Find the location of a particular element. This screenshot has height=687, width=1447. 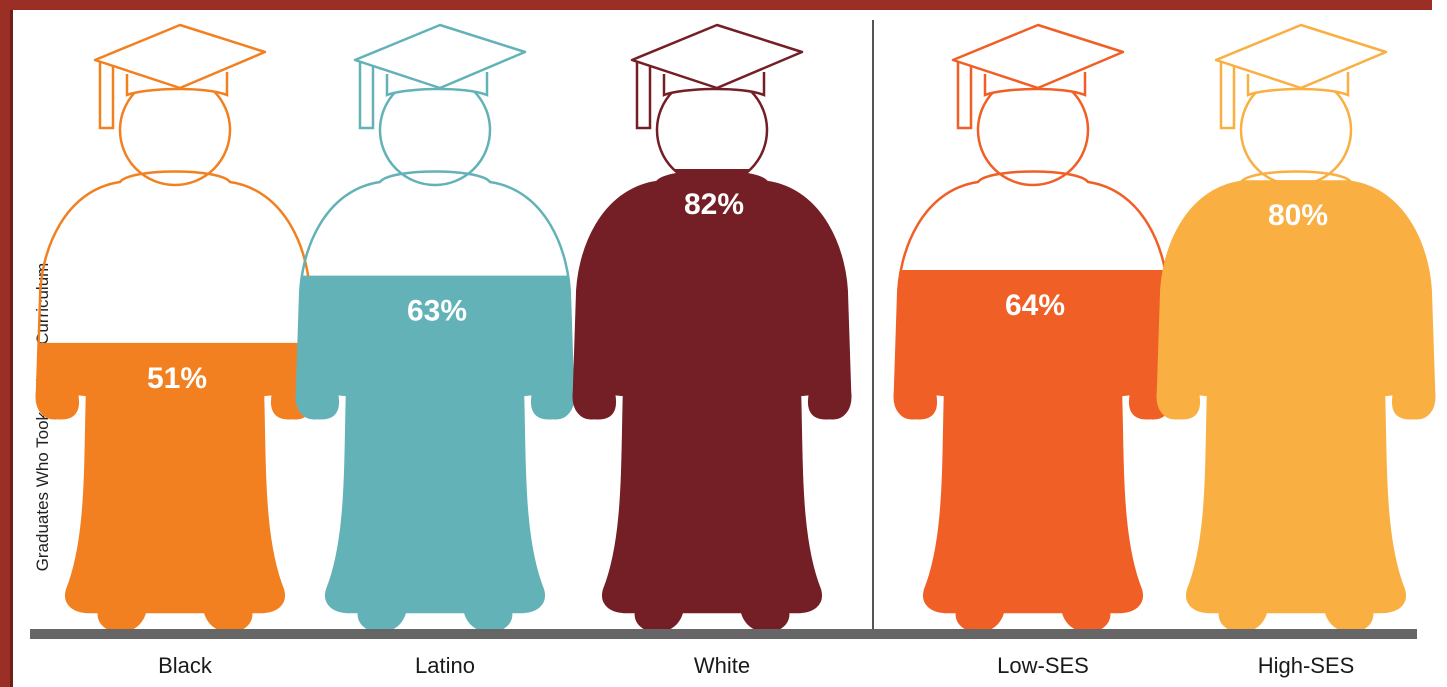

category-label: White is located at coordinates (722, 665).